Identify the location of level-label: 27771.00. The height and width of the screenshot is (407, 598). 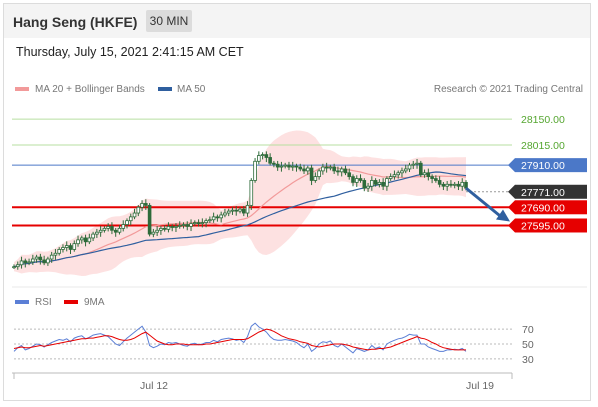
(543, 193).